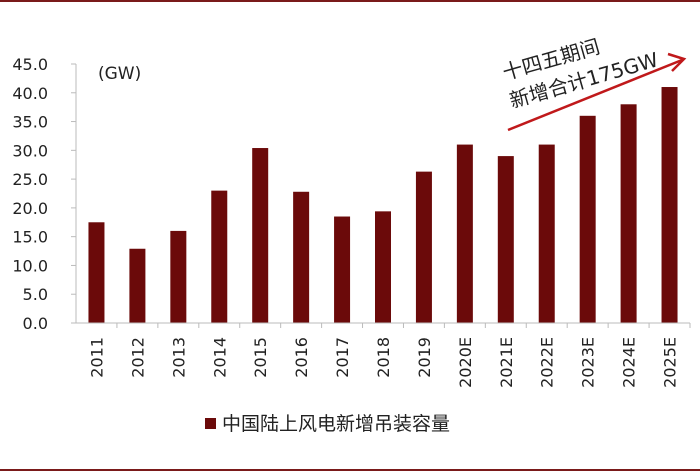 The image size is (700, 475). What do you see at coordinates (342, 357) in the screenshot?
I see `x-tick-label: 2017` at bounding box center [342, 357].